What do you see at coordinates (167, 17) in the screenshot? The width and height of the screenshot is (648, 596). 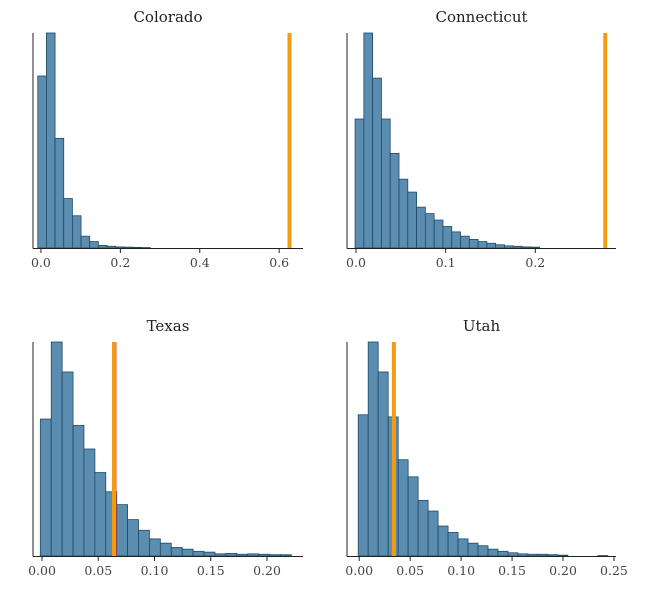 I see `panel-title: Colorado` at bounding box center [167, 17].